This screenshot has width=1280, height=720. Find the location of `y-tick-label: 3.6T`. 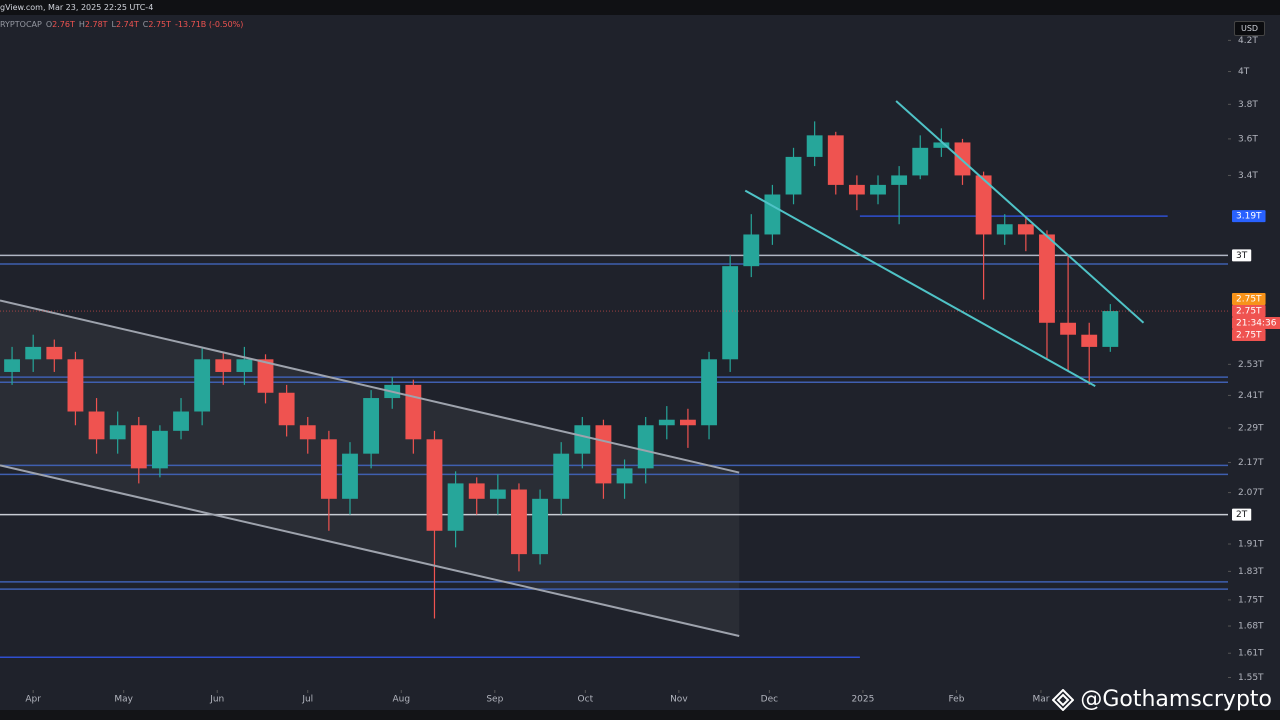

y-tick-label: 3.6T is located at coordinates (1248, 139).